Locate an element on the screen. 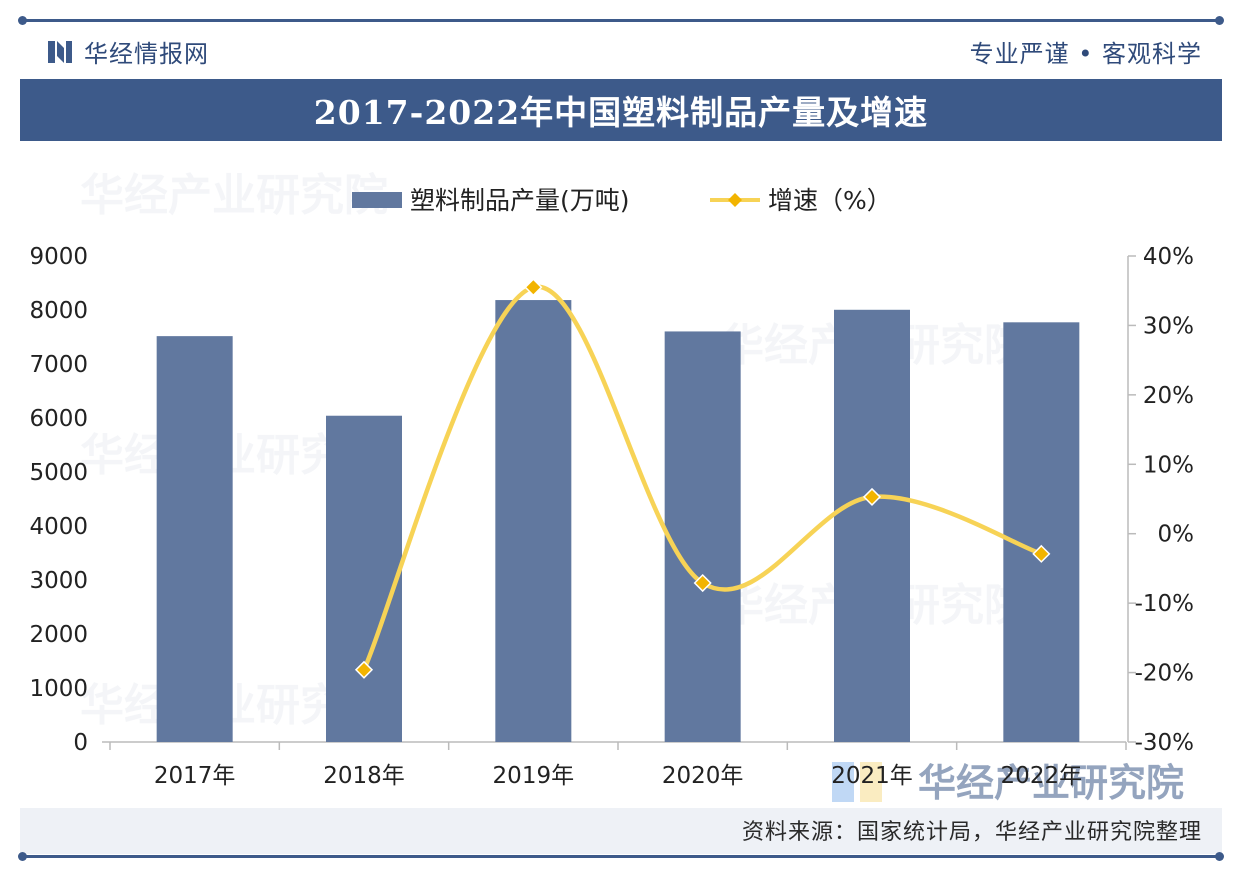 Image resolution: width=1242 pixels, height=874 pixels. x-tick-label: 2017年 is located at coordinates (195, 776).